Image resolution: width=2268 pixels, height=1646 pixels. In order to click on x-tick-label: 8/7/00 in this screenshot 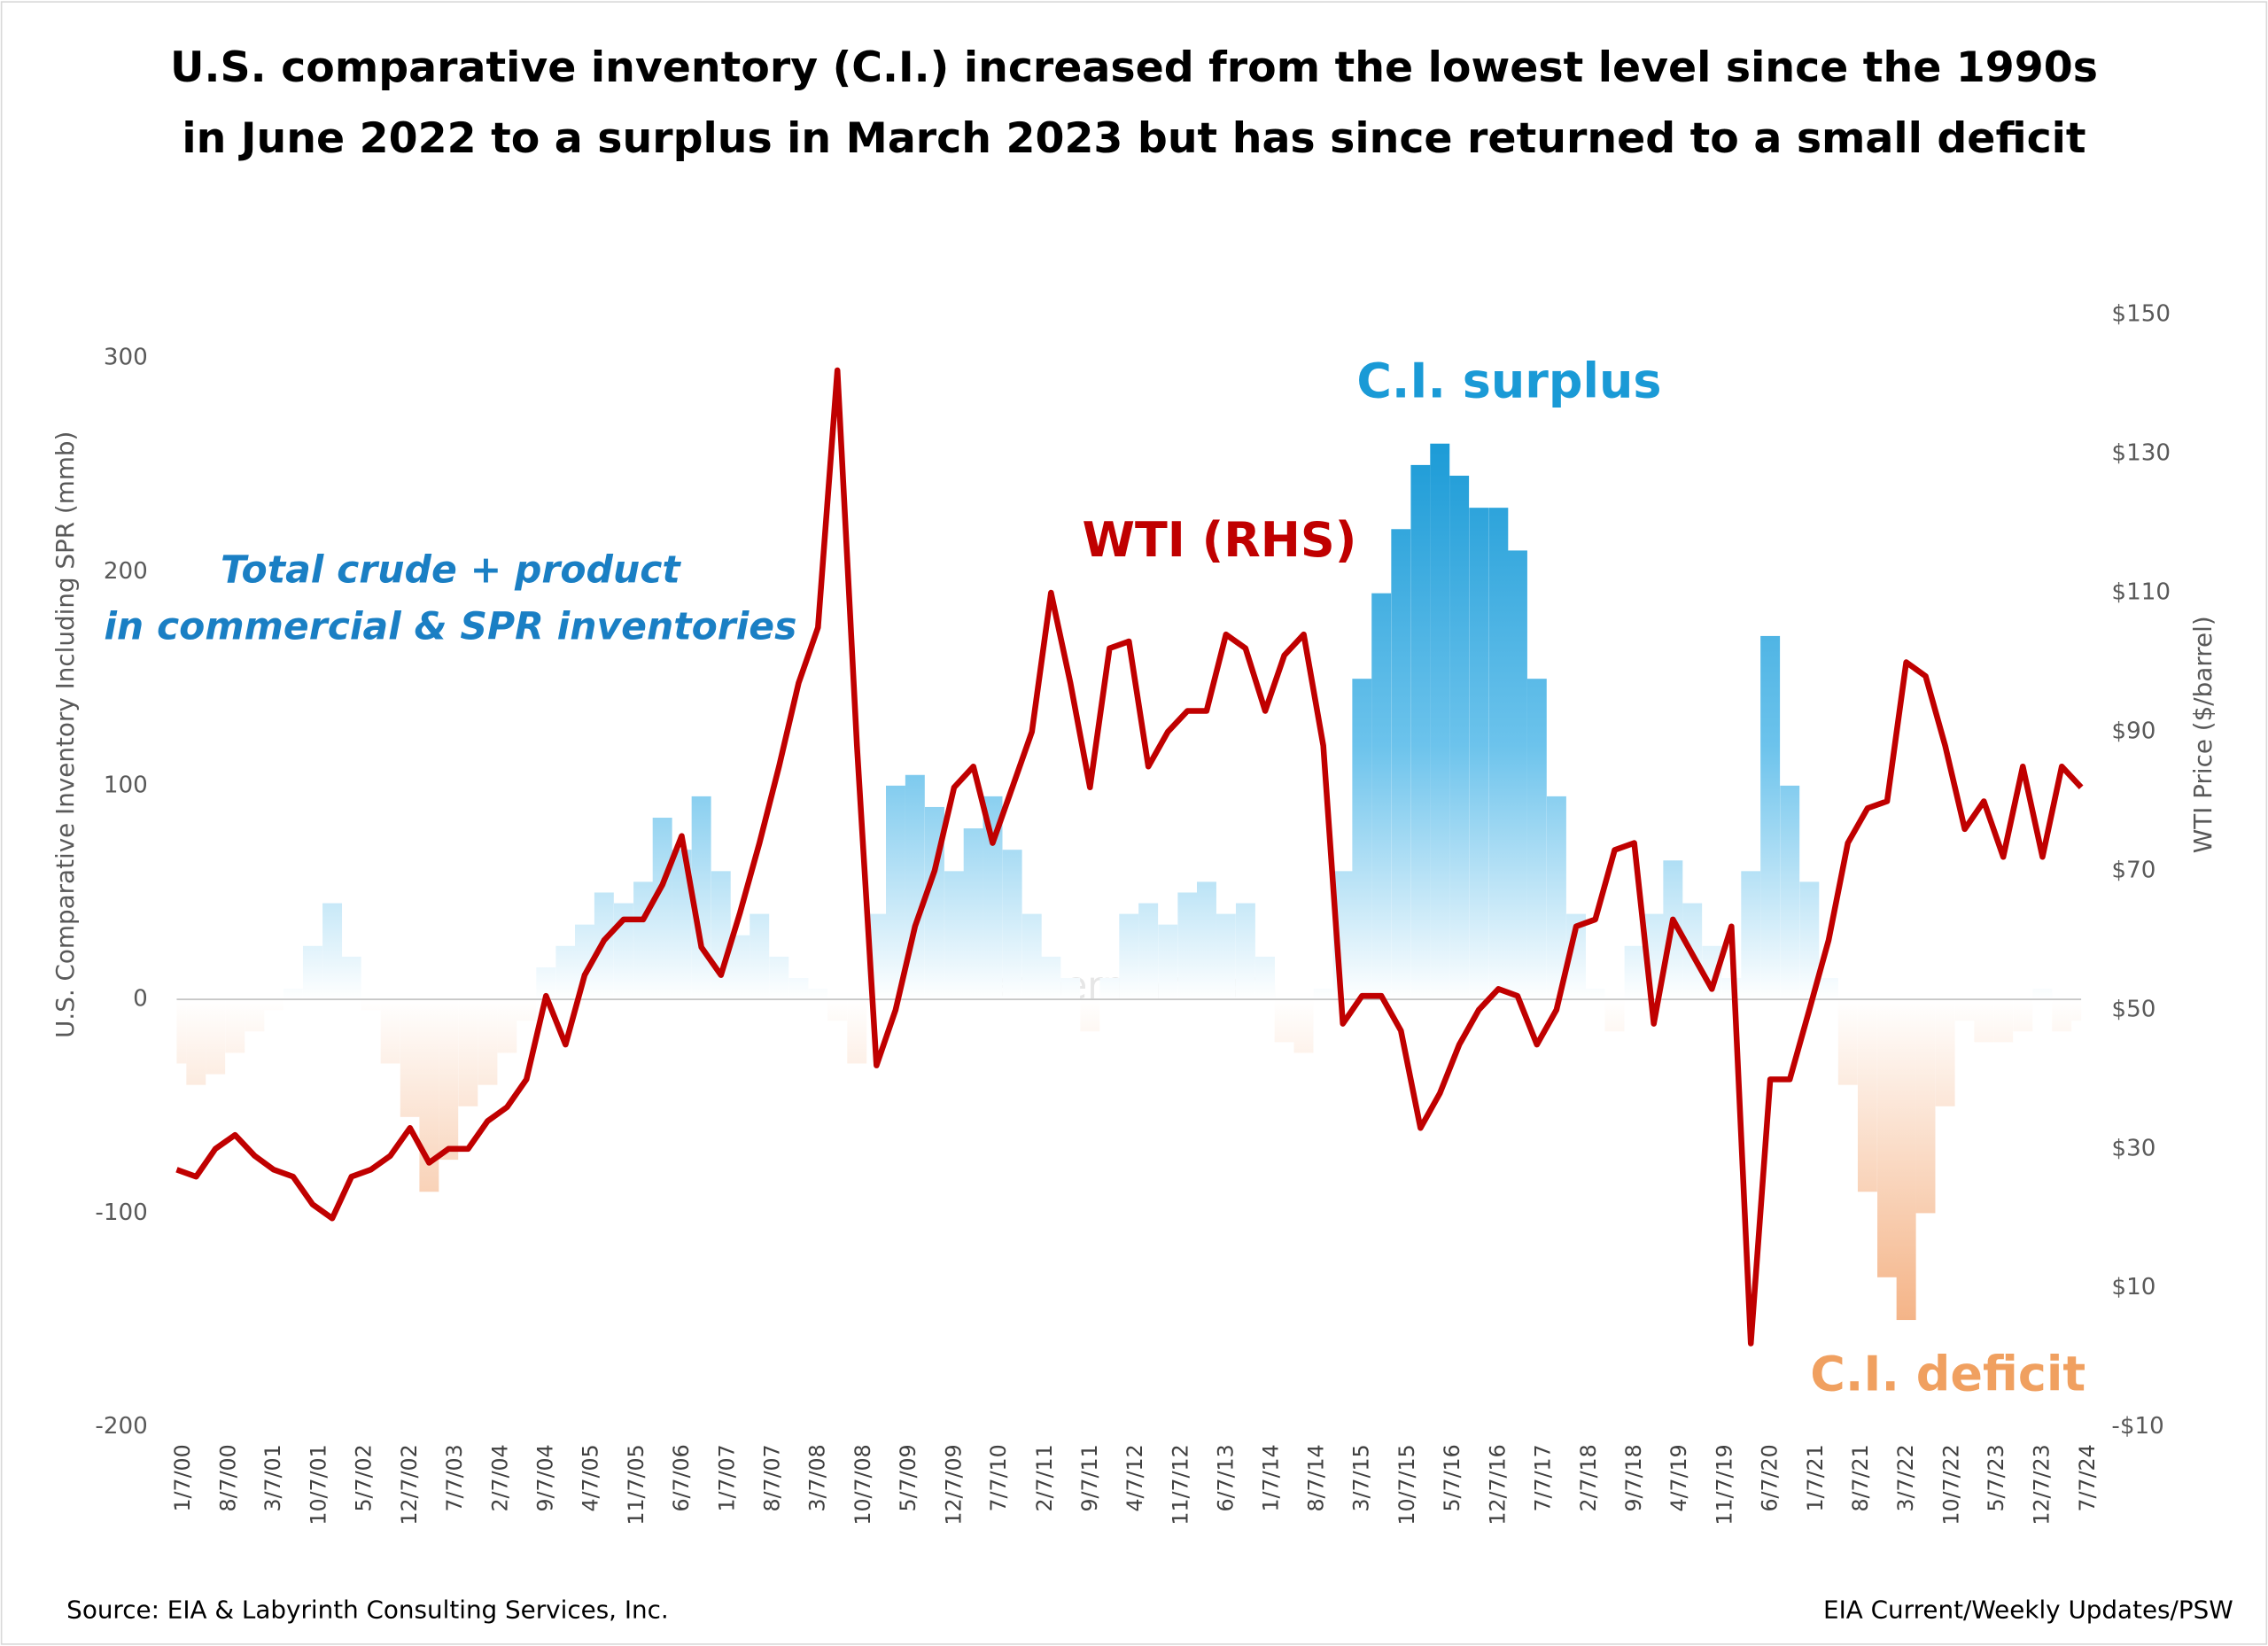, I will do `click(228, 1477)`.